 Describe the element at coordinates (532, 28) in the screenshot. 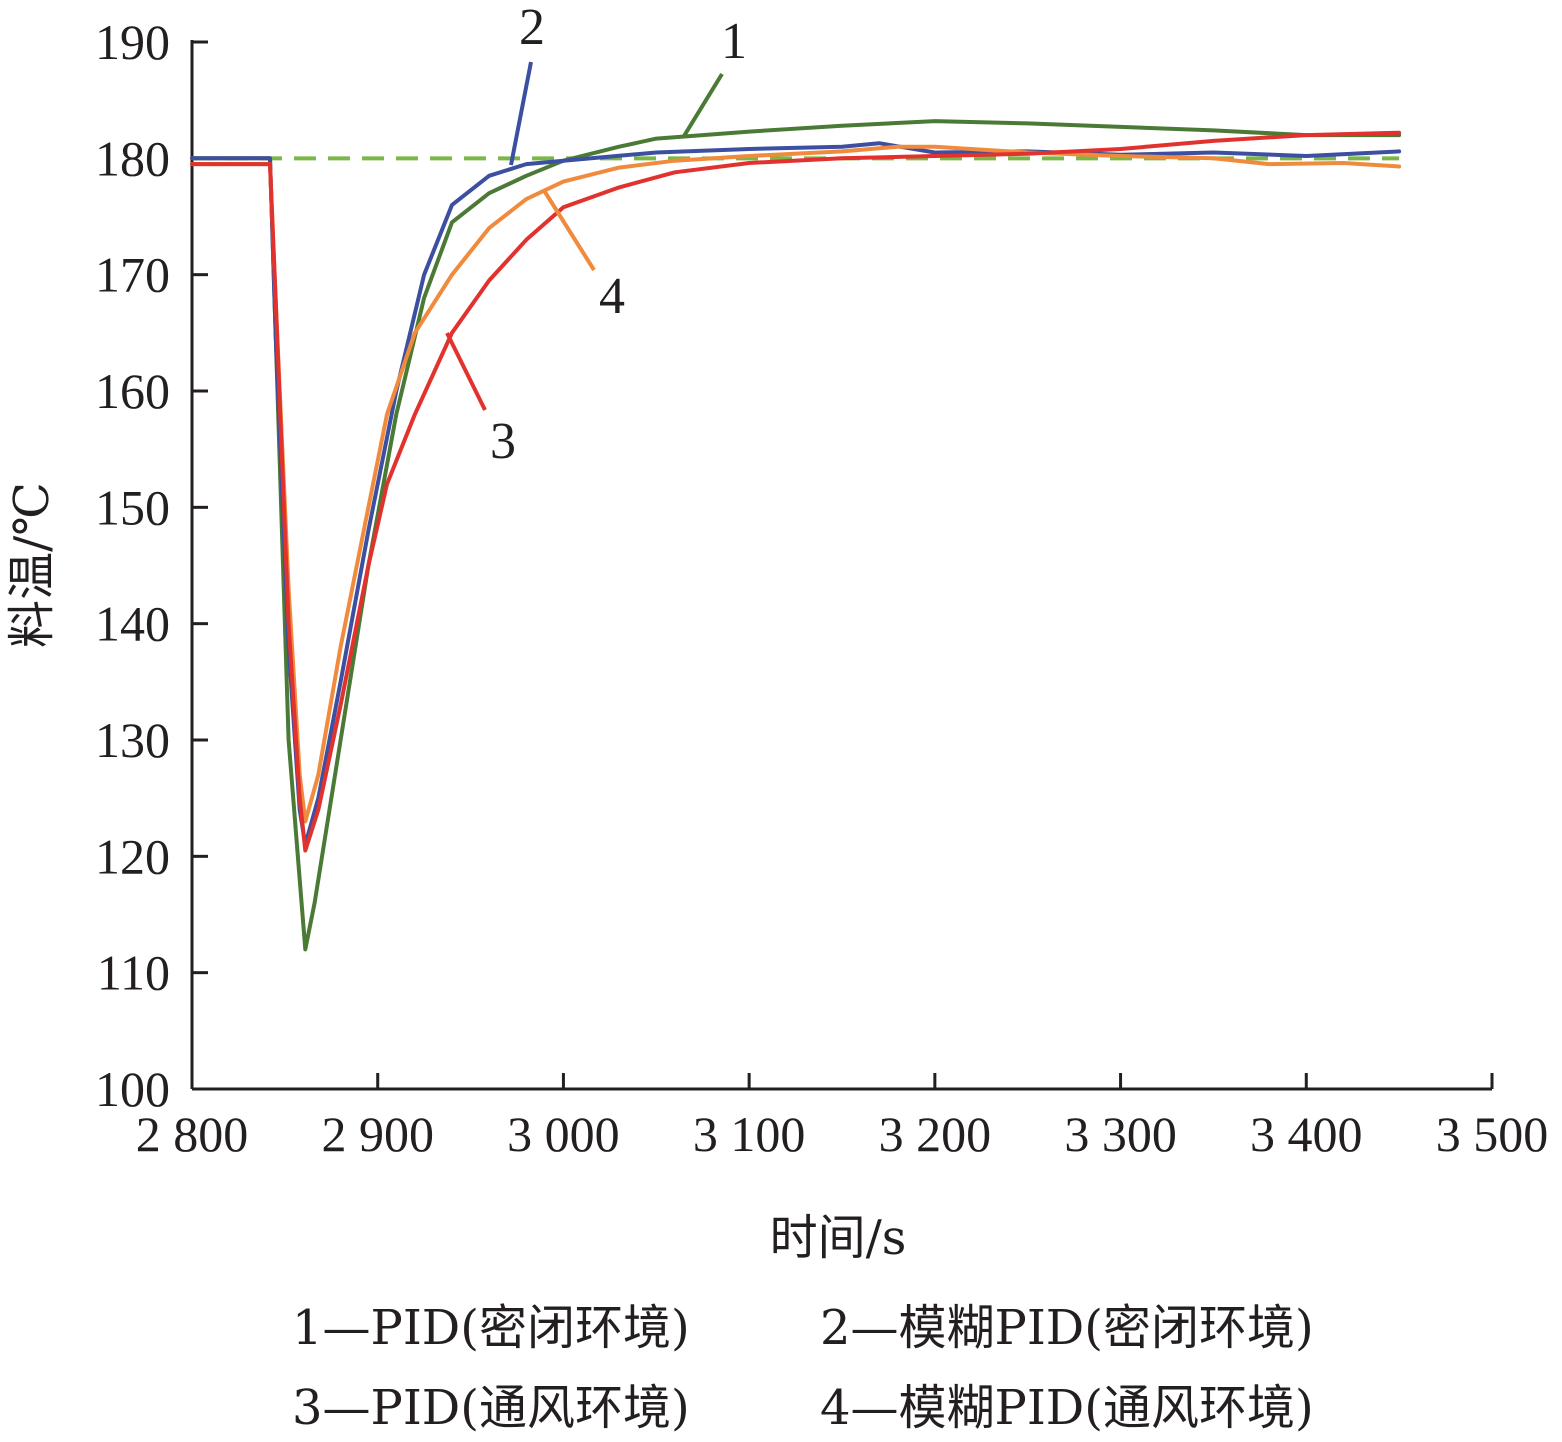

I see `callout-label-2: 2` at that location.